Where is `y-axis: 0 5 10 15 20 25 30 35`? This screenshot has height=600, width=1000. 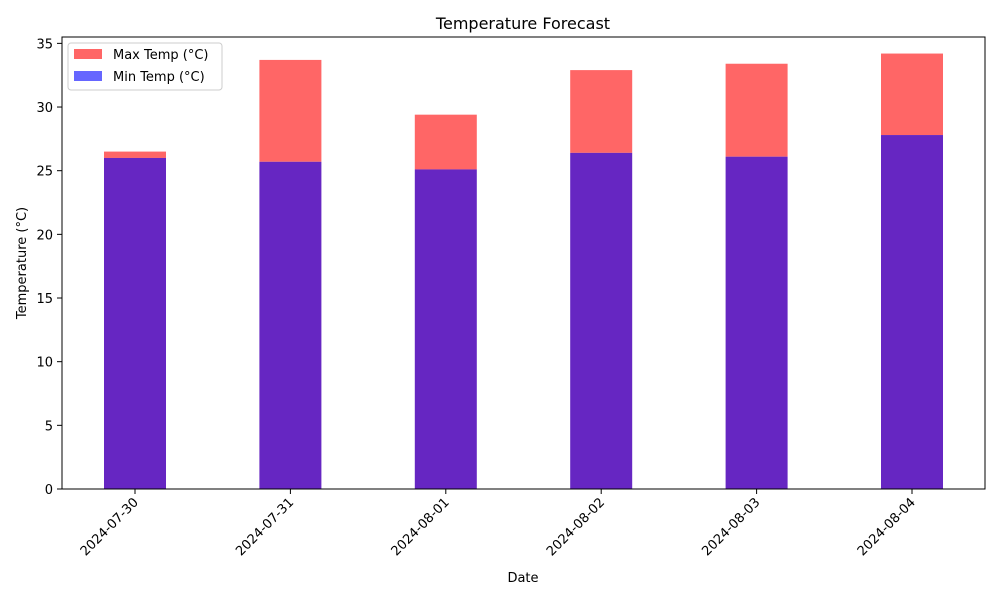 y-axis: 0 5 10 15 20 25 30 35 is located at coordinates (49, 267).